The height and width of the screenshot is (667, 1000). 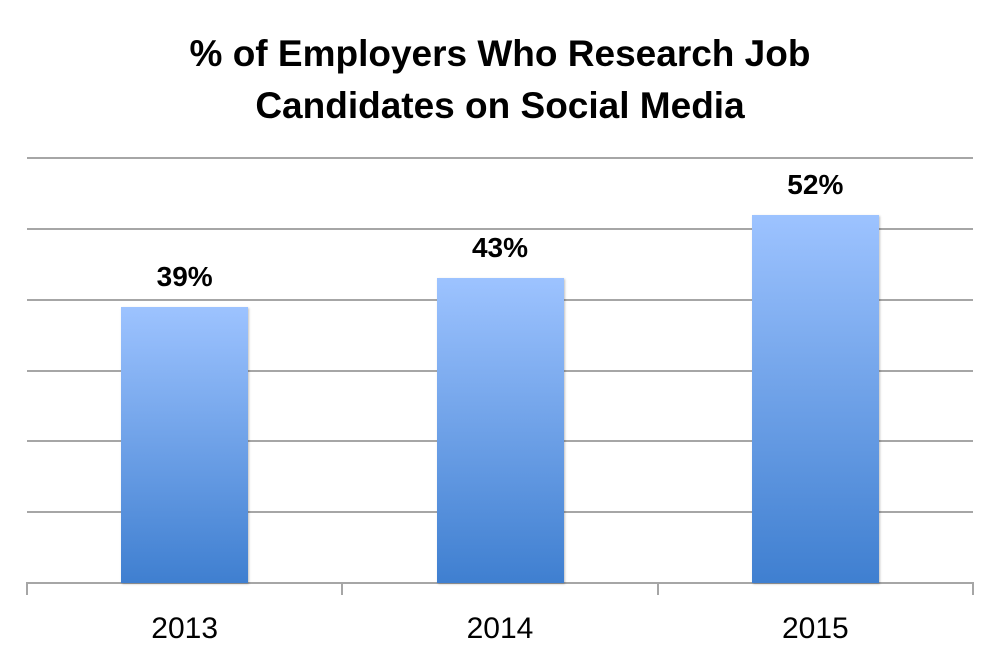 I want to click on data-label-2015: 52%, so click(x=815, y=184).